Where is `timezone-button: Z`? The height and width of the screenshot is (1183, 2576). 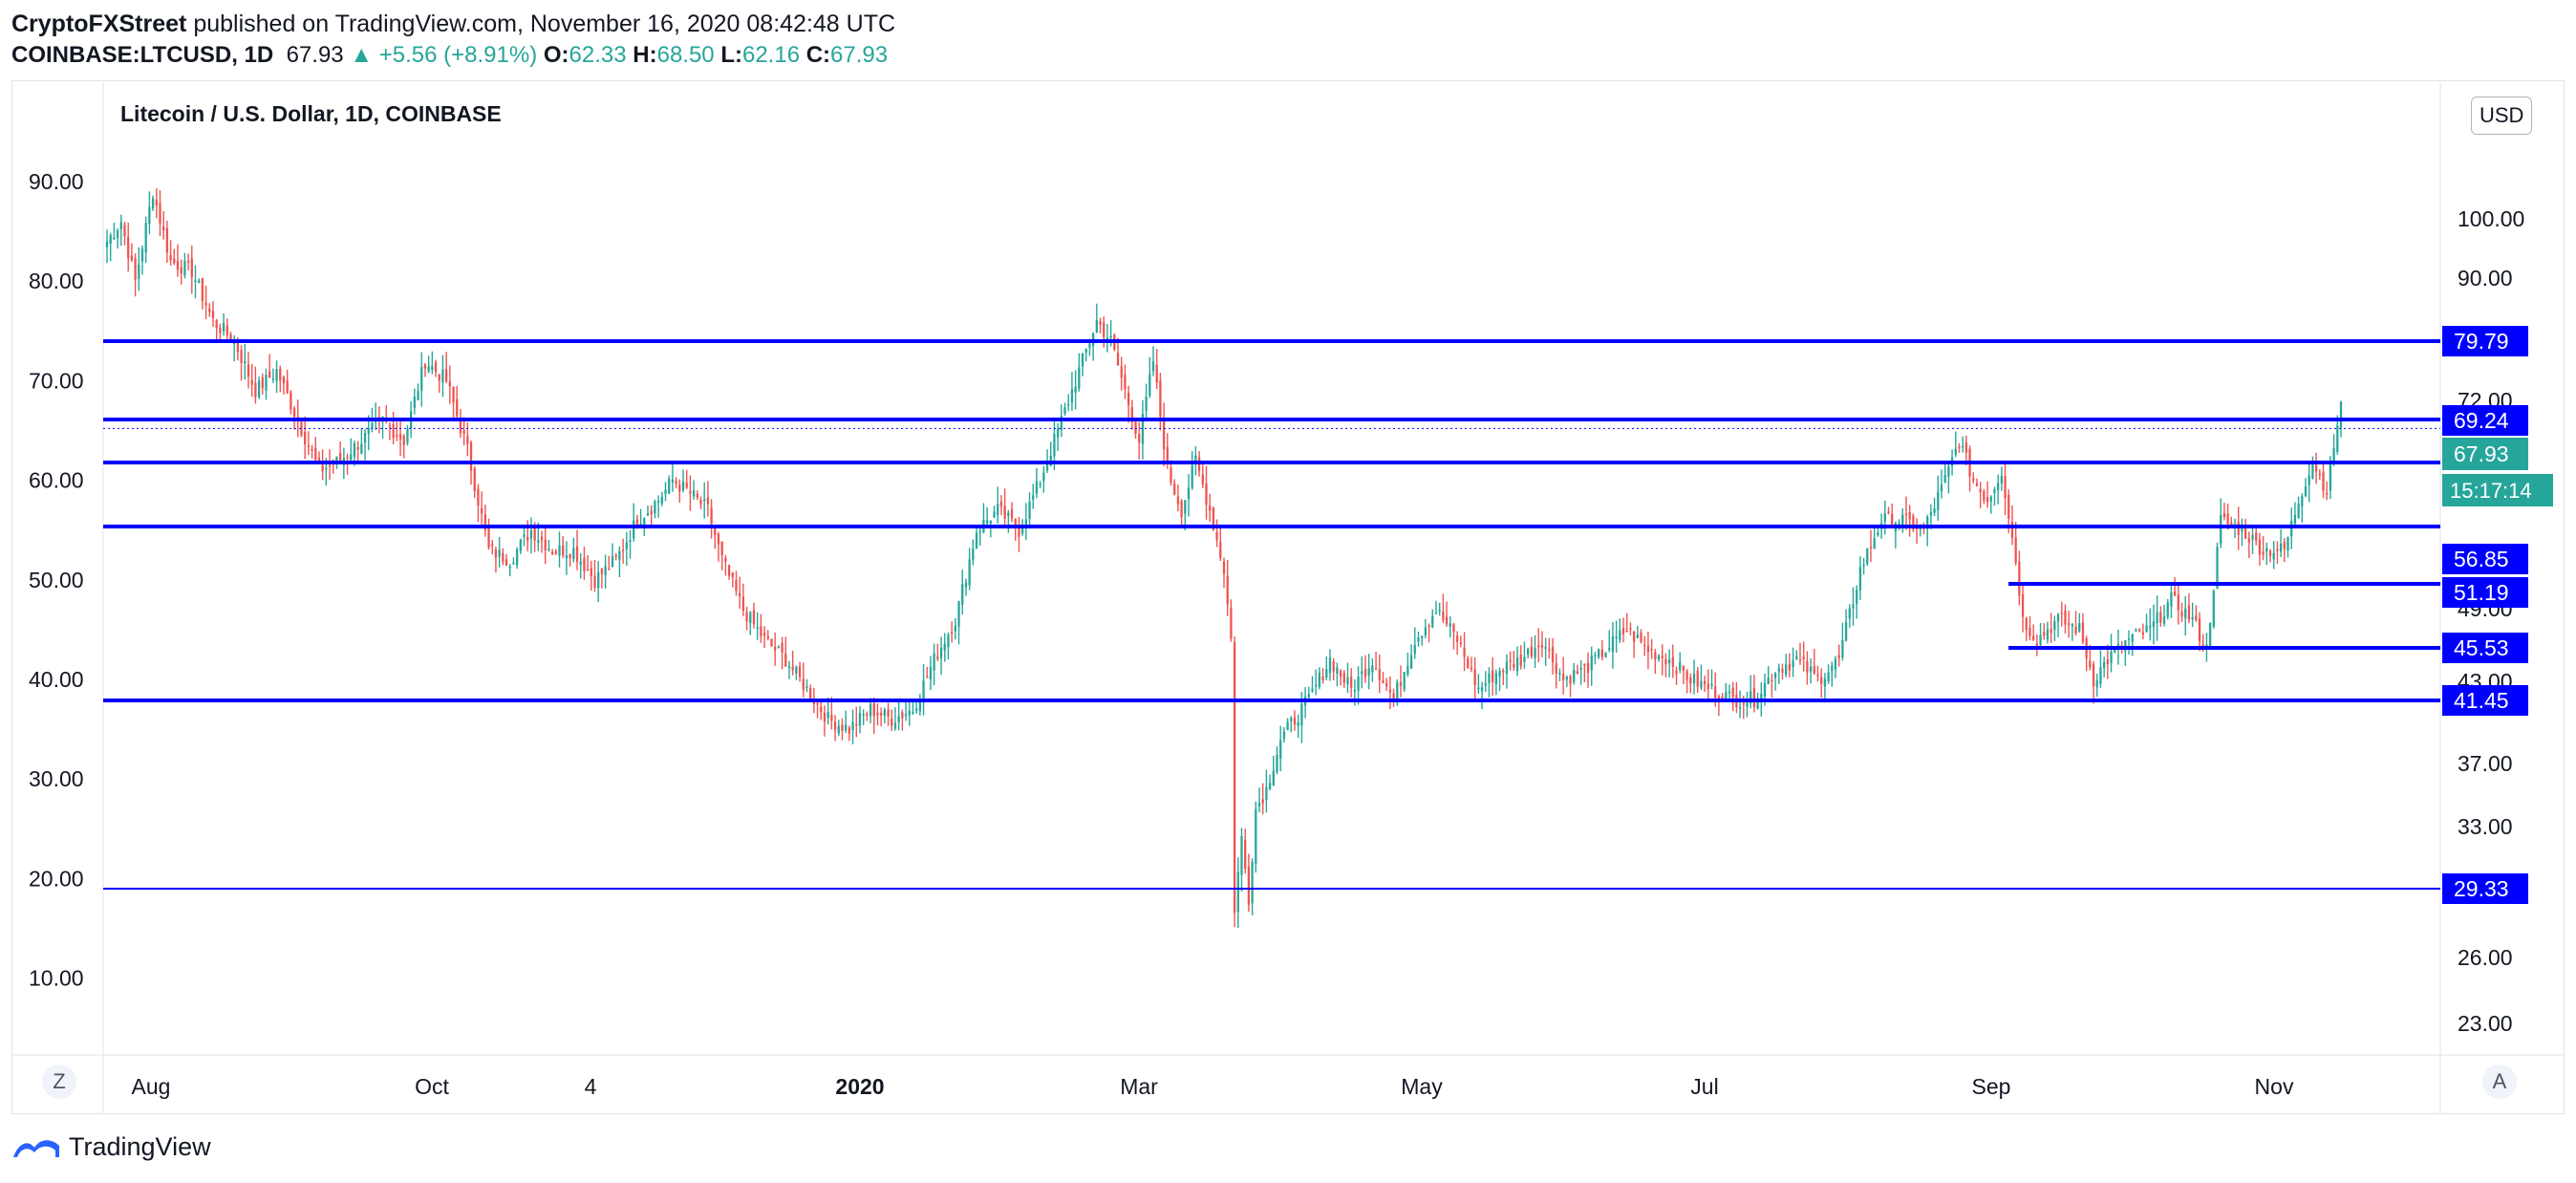 timezone-button: Z is located at coordinates (59, 1082).